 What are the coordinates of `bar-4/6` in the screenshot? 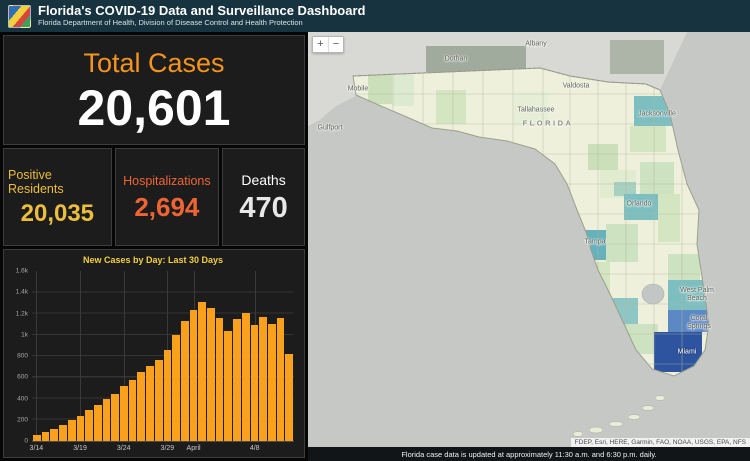 It's located at (237, 379).